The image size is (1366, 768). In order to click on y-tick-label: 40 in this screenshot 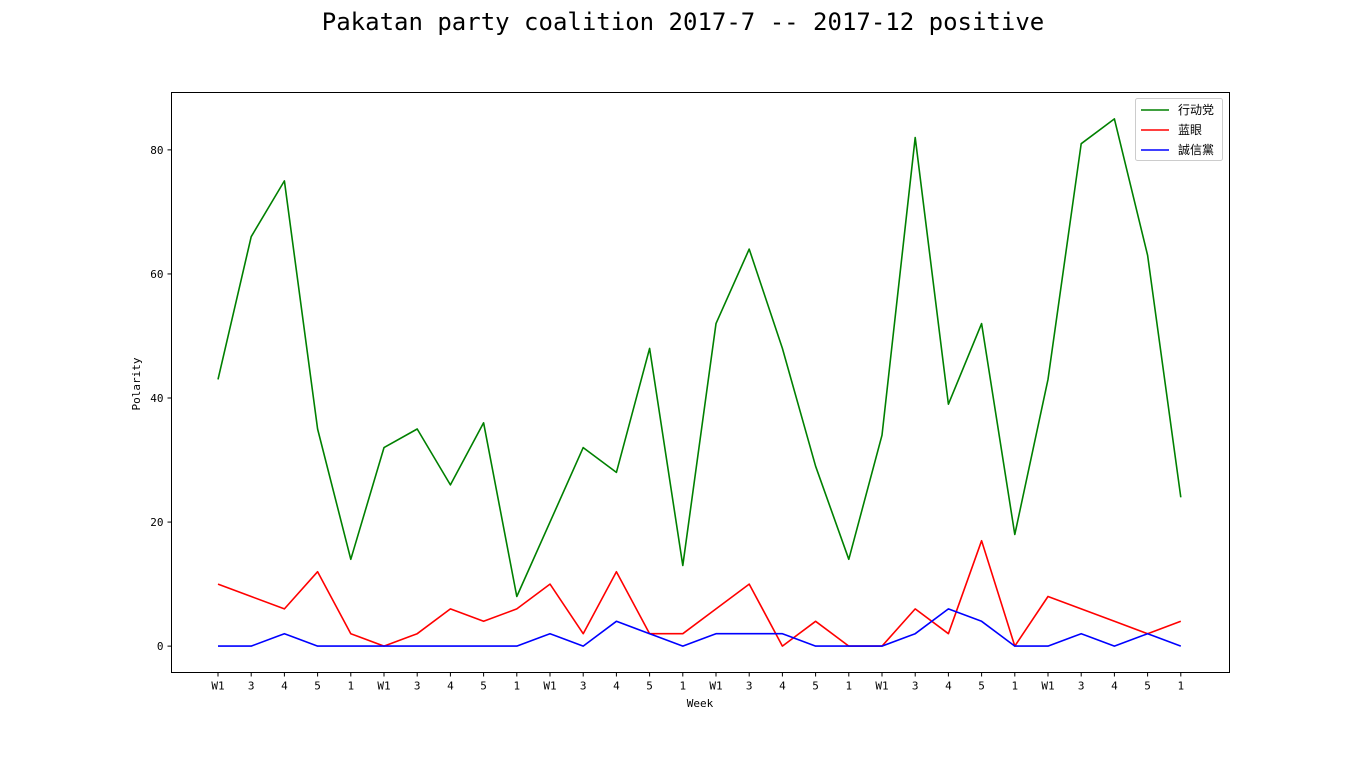, I will do `click(156, 398)`.